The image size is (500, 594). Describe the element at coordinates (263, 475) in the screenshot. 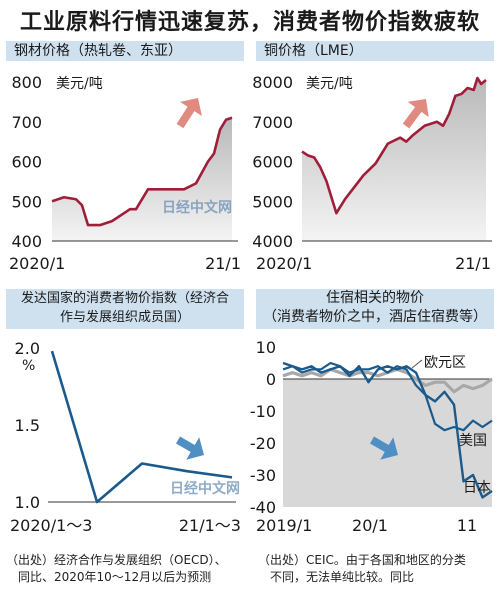

I see `hotel-y-tick-label: -30` at that location.